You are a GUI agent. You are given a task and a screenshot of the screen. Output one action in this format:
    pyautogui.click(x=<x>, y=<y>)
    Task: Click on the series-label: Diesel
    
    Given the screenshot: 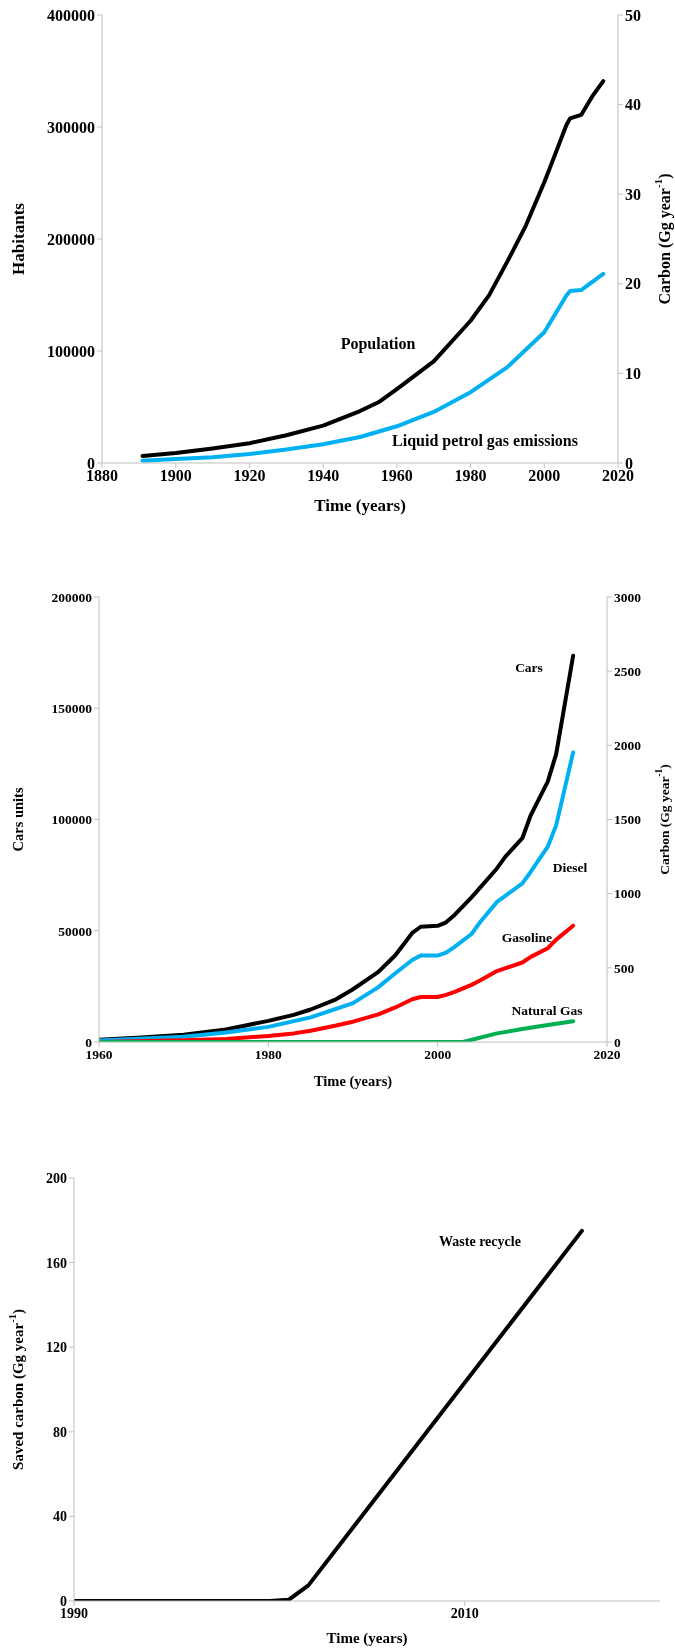 What is the action you would take?
    pyautogui.click(x=570, y=867)
    